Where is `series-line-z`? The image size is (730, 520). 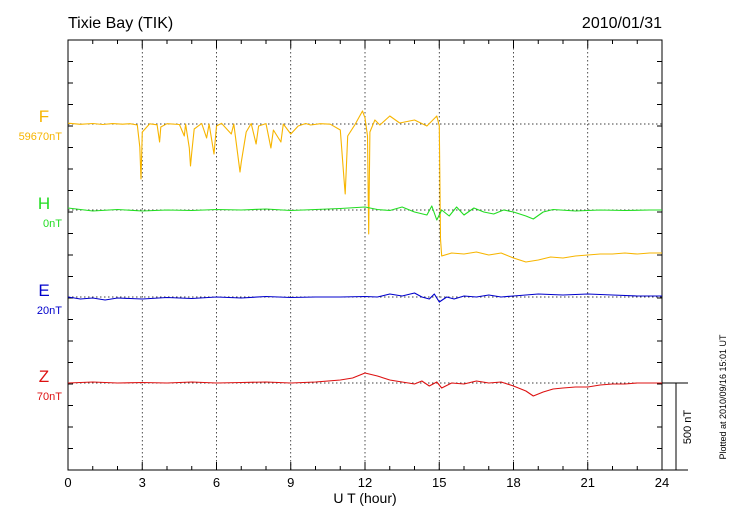 series-line-z is located at coordinates (364, 384).